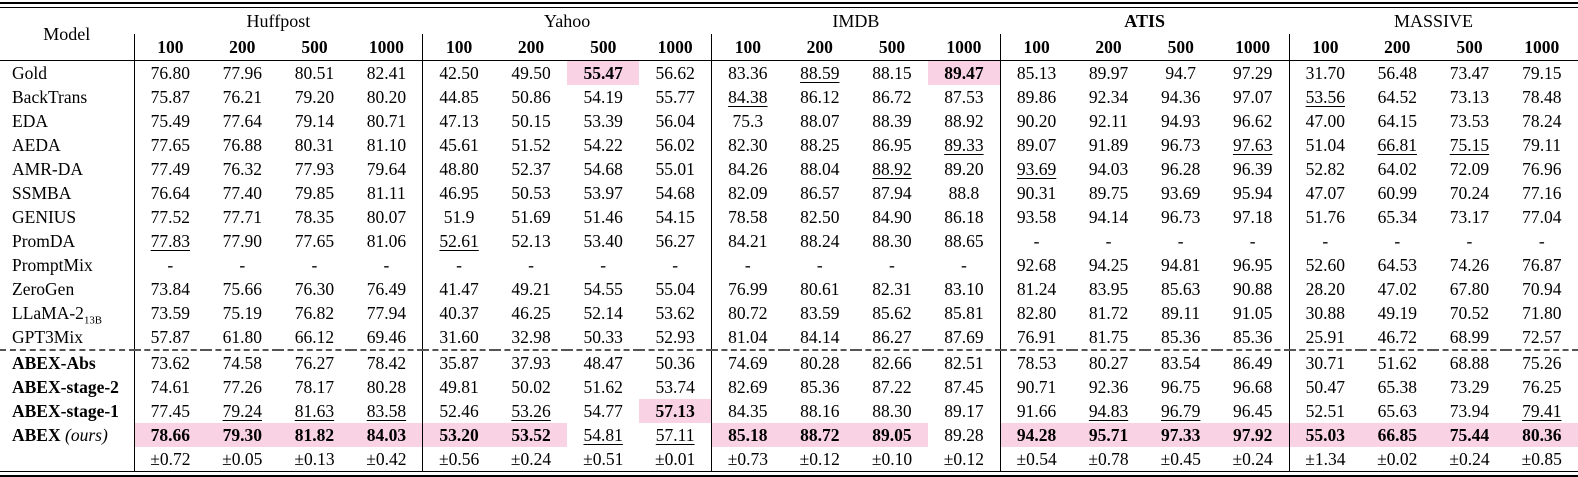 This screenshot has height=477, width=1578. What do you see at coordinates (1252, 386) in the screenshot?
I see `cell: 96.68` at bounding box center [1252, 386].